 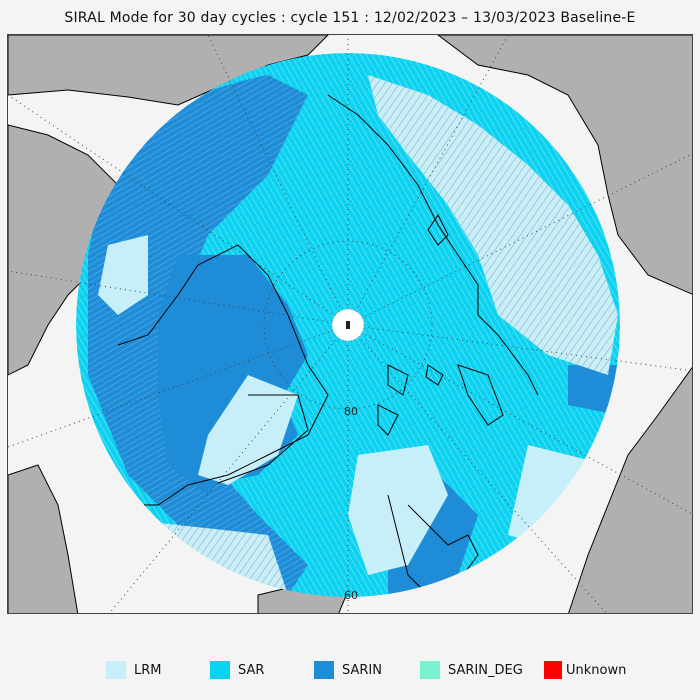 I want to click on legend-swatch-unknown, so click(x=553, y=670).